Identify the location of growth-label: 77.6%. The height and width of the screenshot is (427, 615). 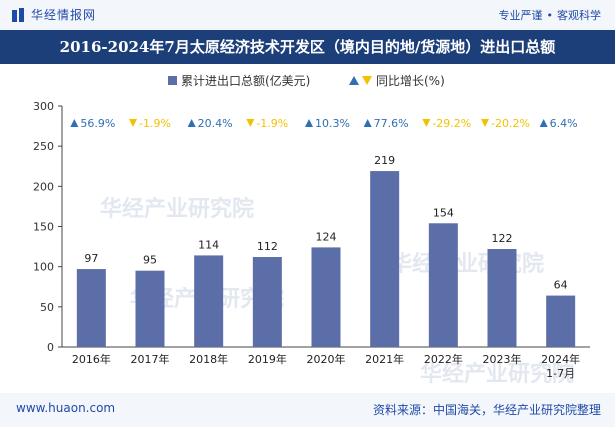
(391, 123).